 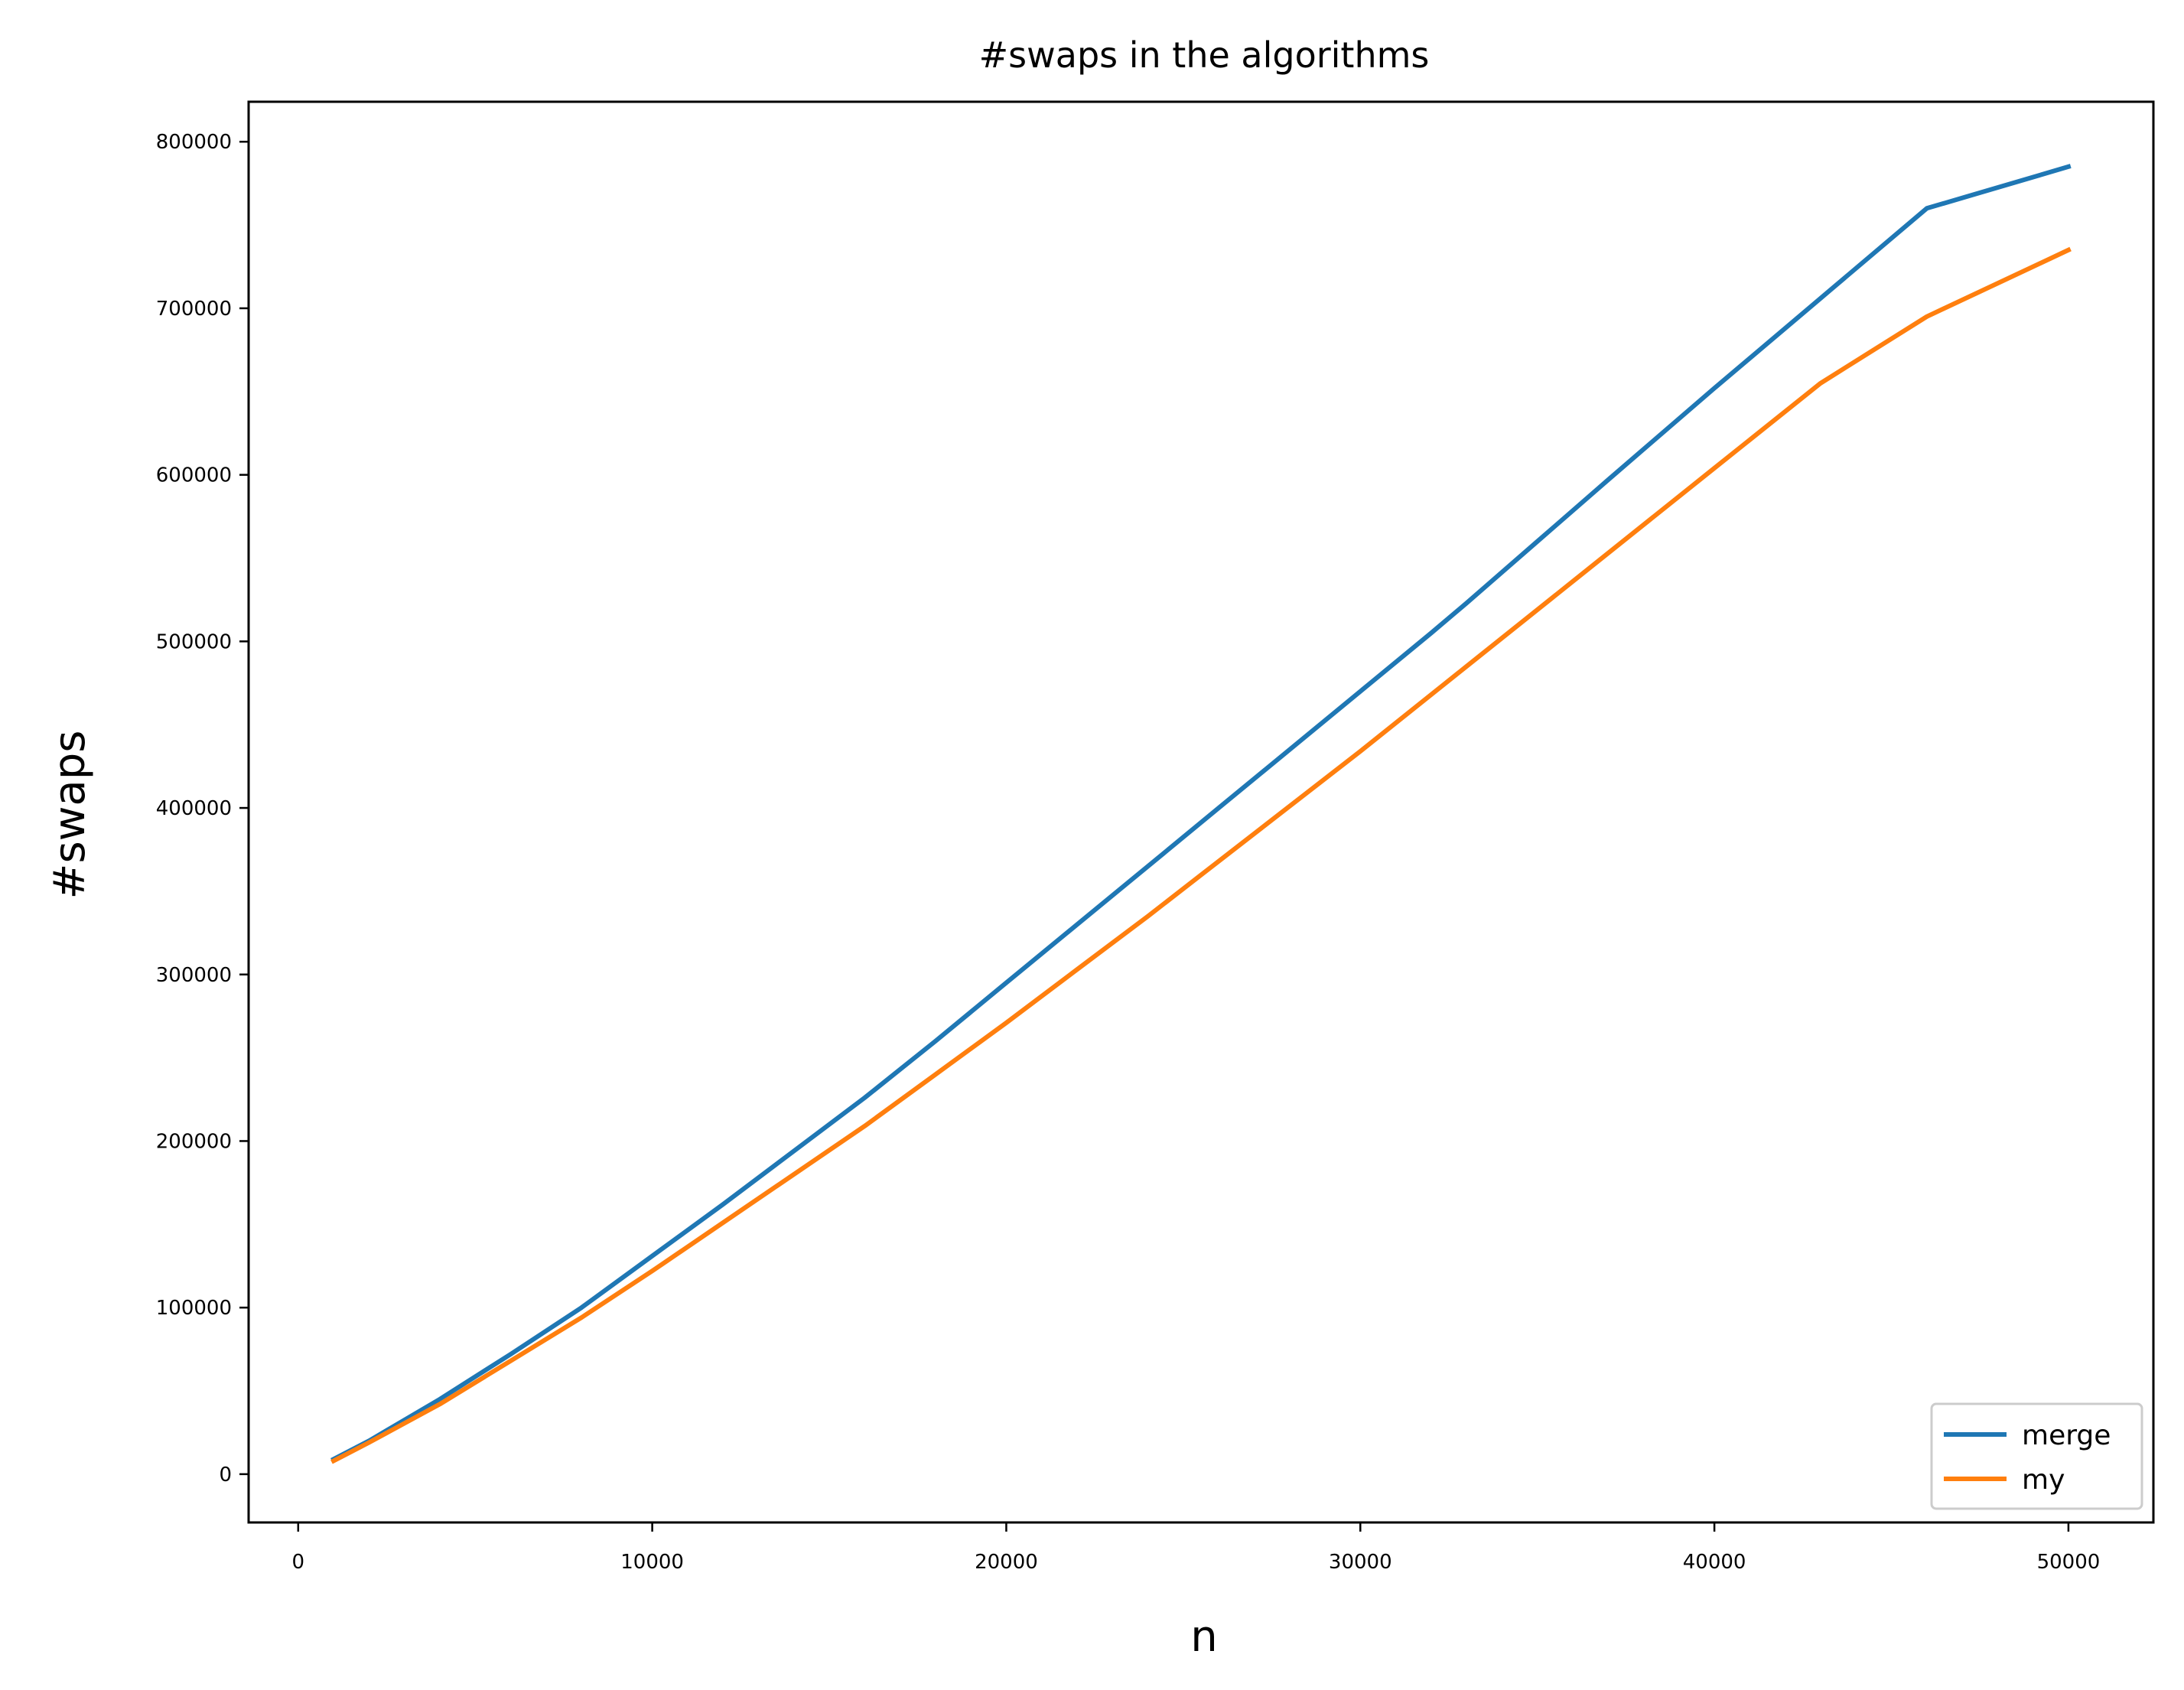 I want to click on chart-title: #swaps in the algorithms, so click(x=1204, y=55).